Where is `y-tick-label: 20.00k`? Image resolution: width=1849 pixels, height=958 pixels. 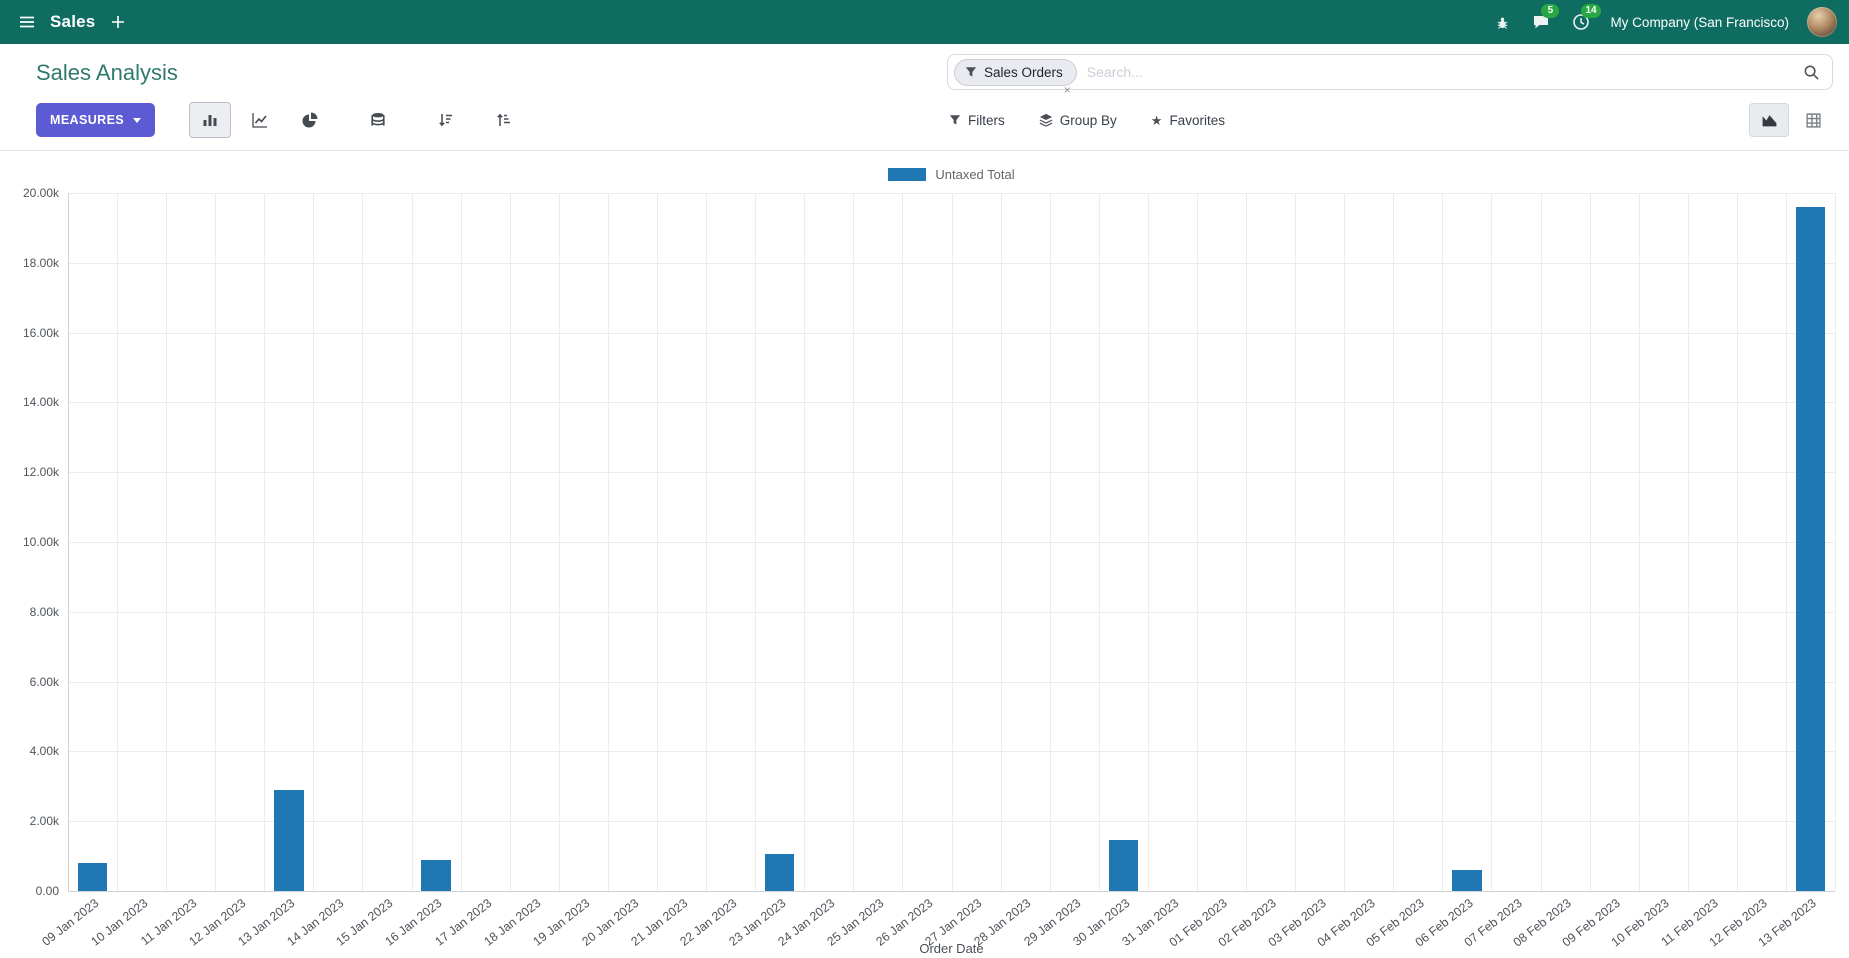
y-tick-label: 20.00k is located at coordinates (40, 193).